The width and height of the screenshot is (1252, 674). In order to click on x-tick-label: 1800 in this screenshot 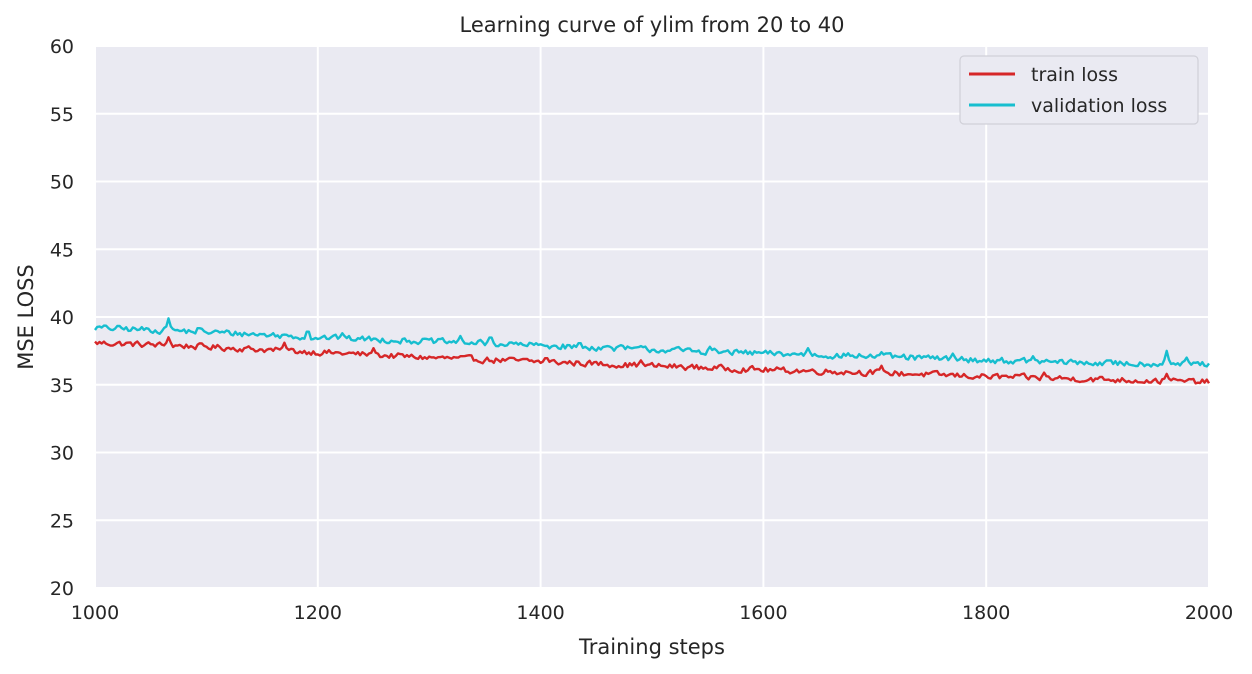, I will do `click(986, 613)`.